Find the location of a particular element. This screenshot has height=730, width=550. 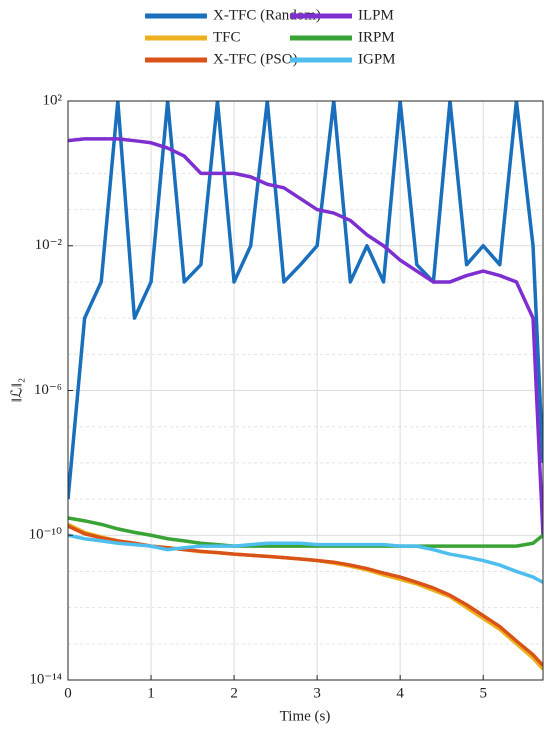

y-tick-label: 10⁻² is located at coordinates (49, 245).